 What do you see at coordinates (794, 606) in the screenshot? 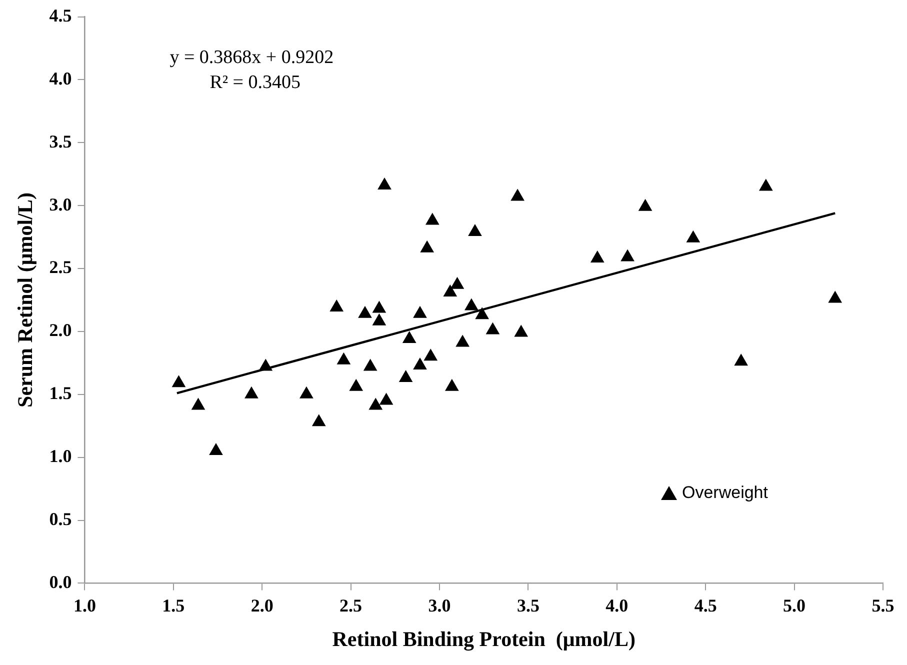
I see `x-tick-label: 5.0` at bounding box center [794, 606].